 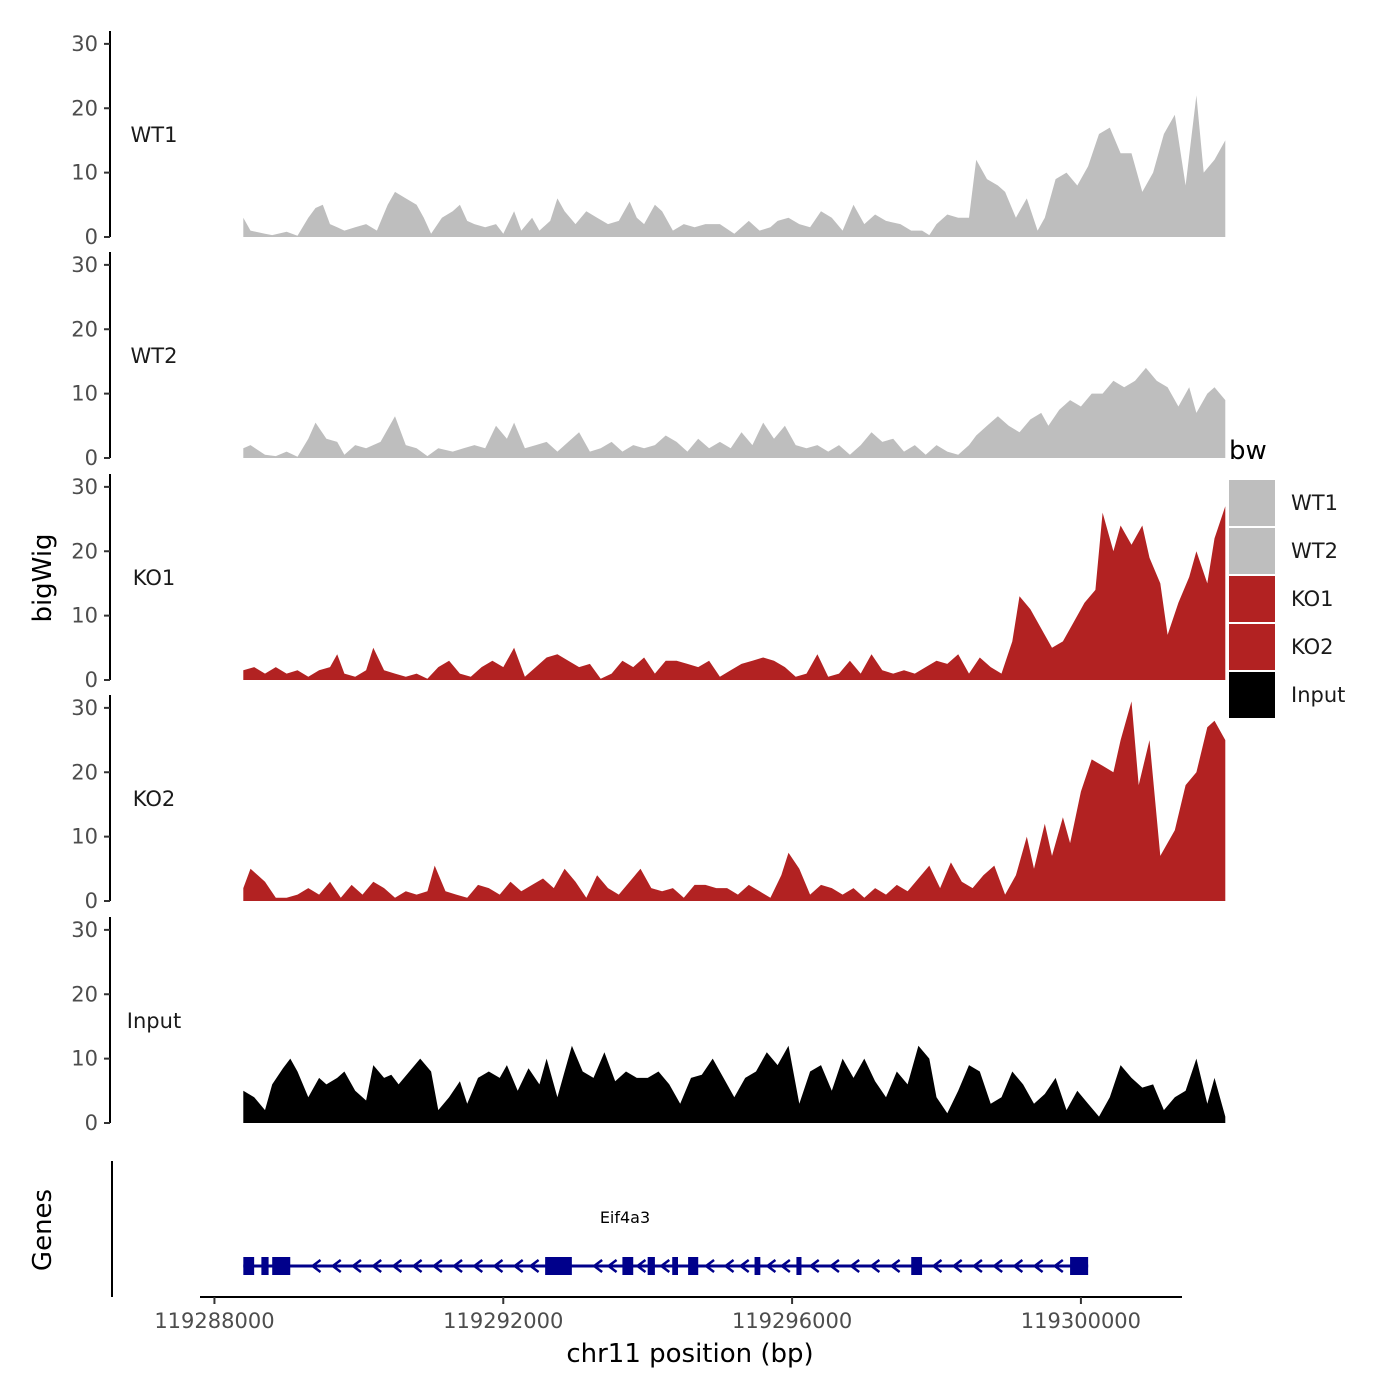 What do you see at coordinates (648, 361) in the screenshot?
I see `track-wt2: 0 10 20 30 WT2` at bounding box center [648, 361].